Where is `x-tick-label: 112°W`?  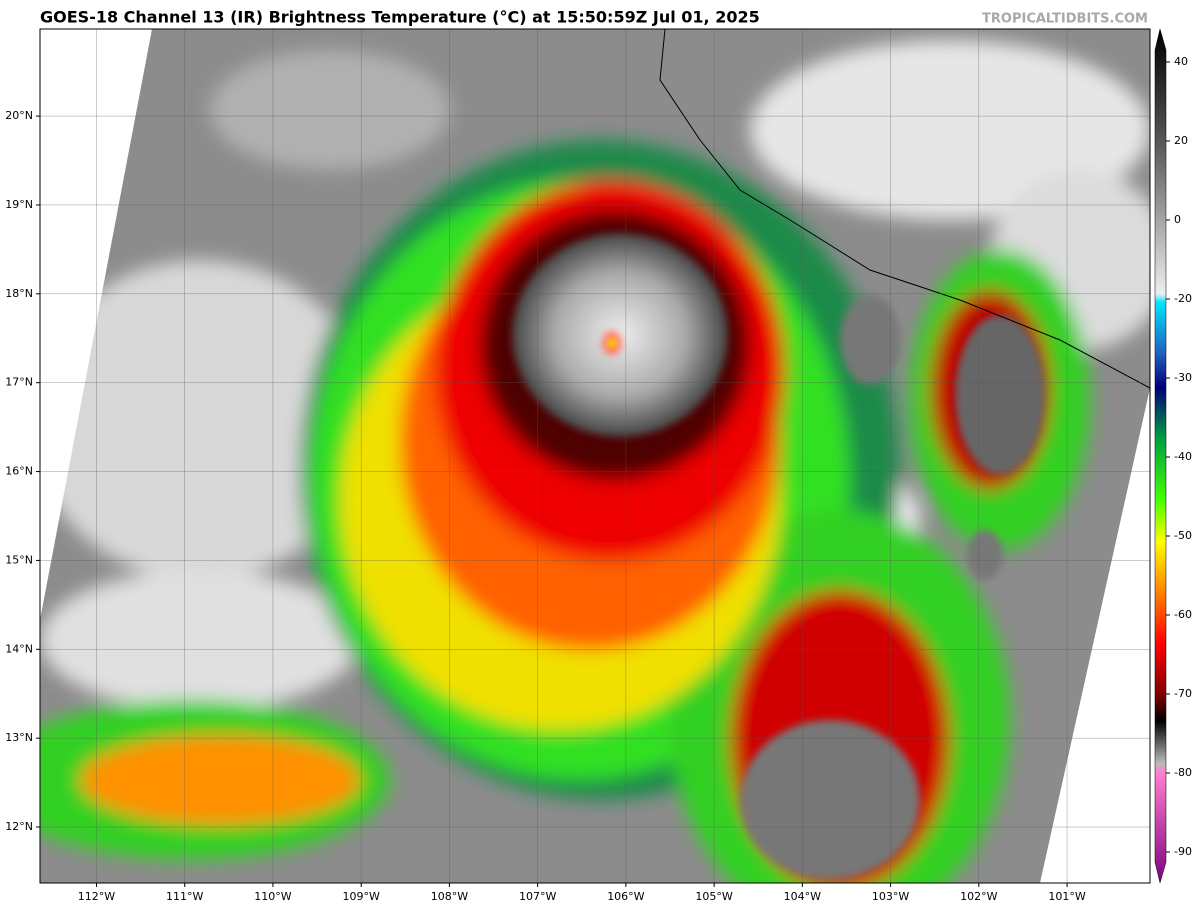 x-tick-label: 112°W is located at coordinates (96, 896).